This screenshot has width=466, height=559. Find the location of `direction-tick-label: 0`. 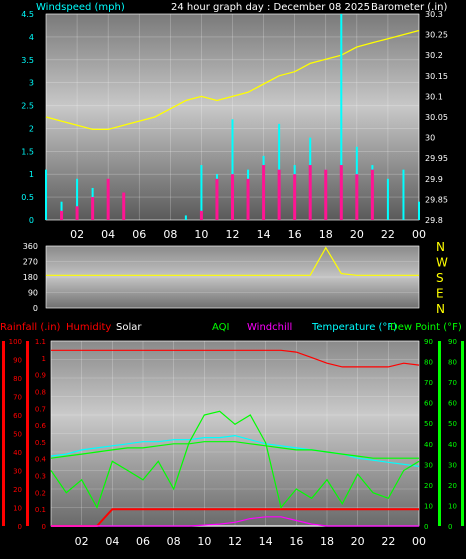

direction-tick-label: 0 is located at coordinates (35, 308).